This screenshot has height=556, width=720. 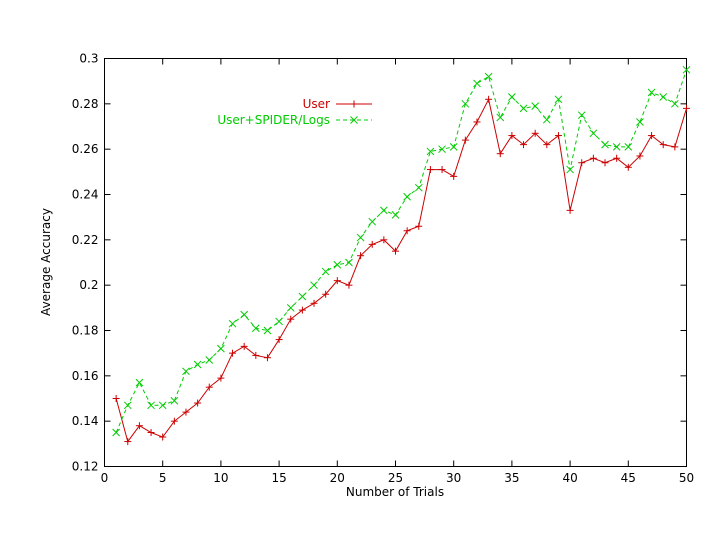 I want to click on legend-item: User+SPIDER/Logs, so click(x=294, y=120).